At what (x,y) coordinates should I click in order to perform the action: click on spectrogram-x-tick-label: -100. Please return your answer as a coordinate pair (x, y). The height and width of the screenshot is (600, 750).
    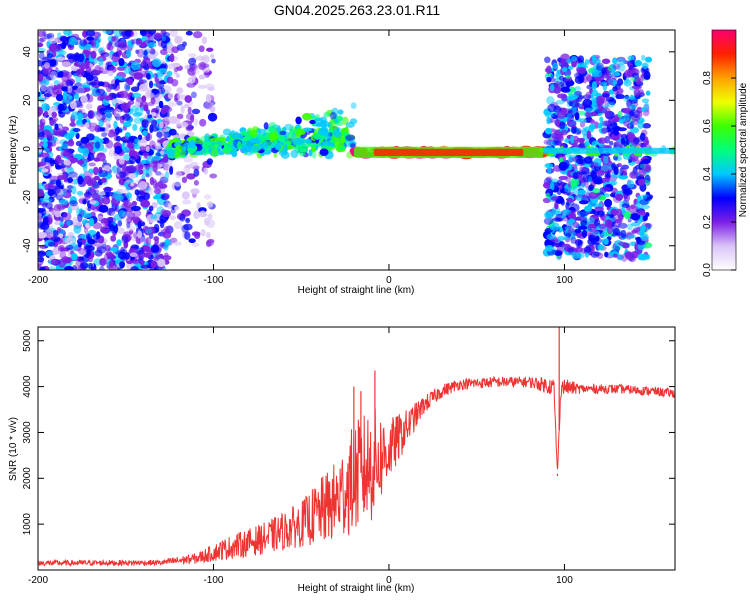
    Looking at the image, I should click on (213, 280).